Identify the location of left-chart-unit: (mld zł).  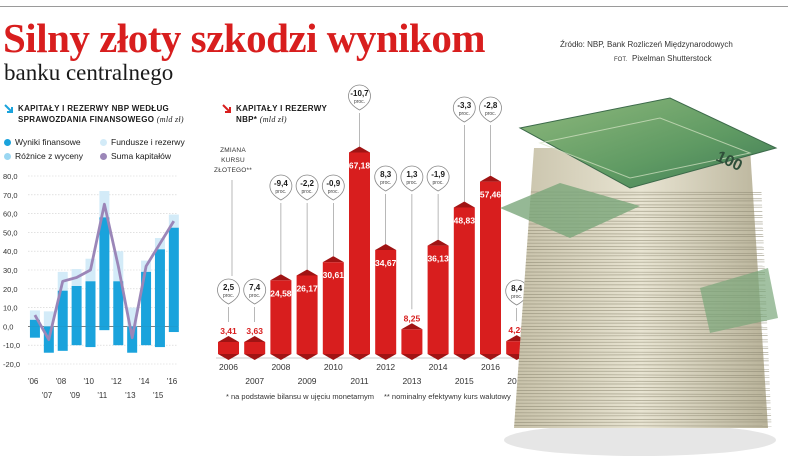
(170, 119).